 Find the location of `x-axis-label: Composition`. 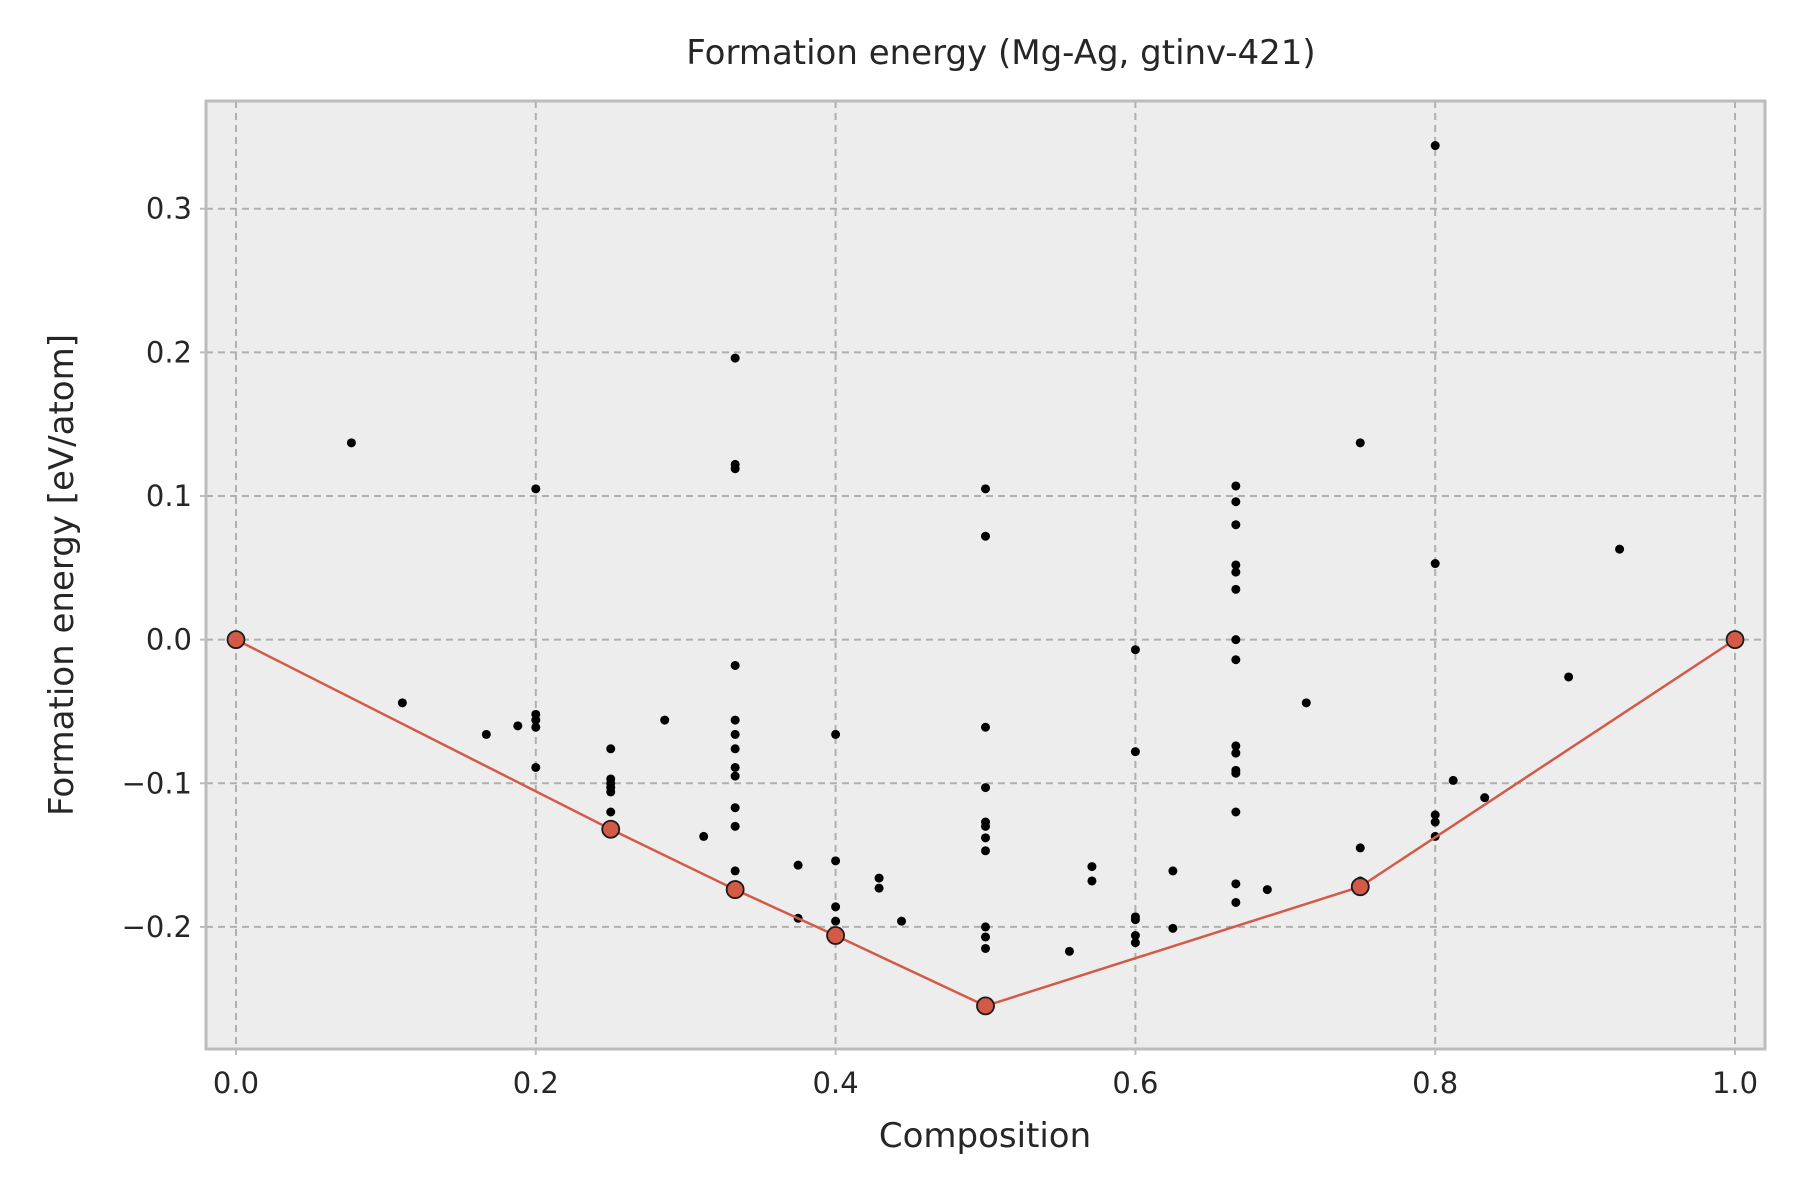

x-axis-label: Composition is located at coordinates (985, 1136).